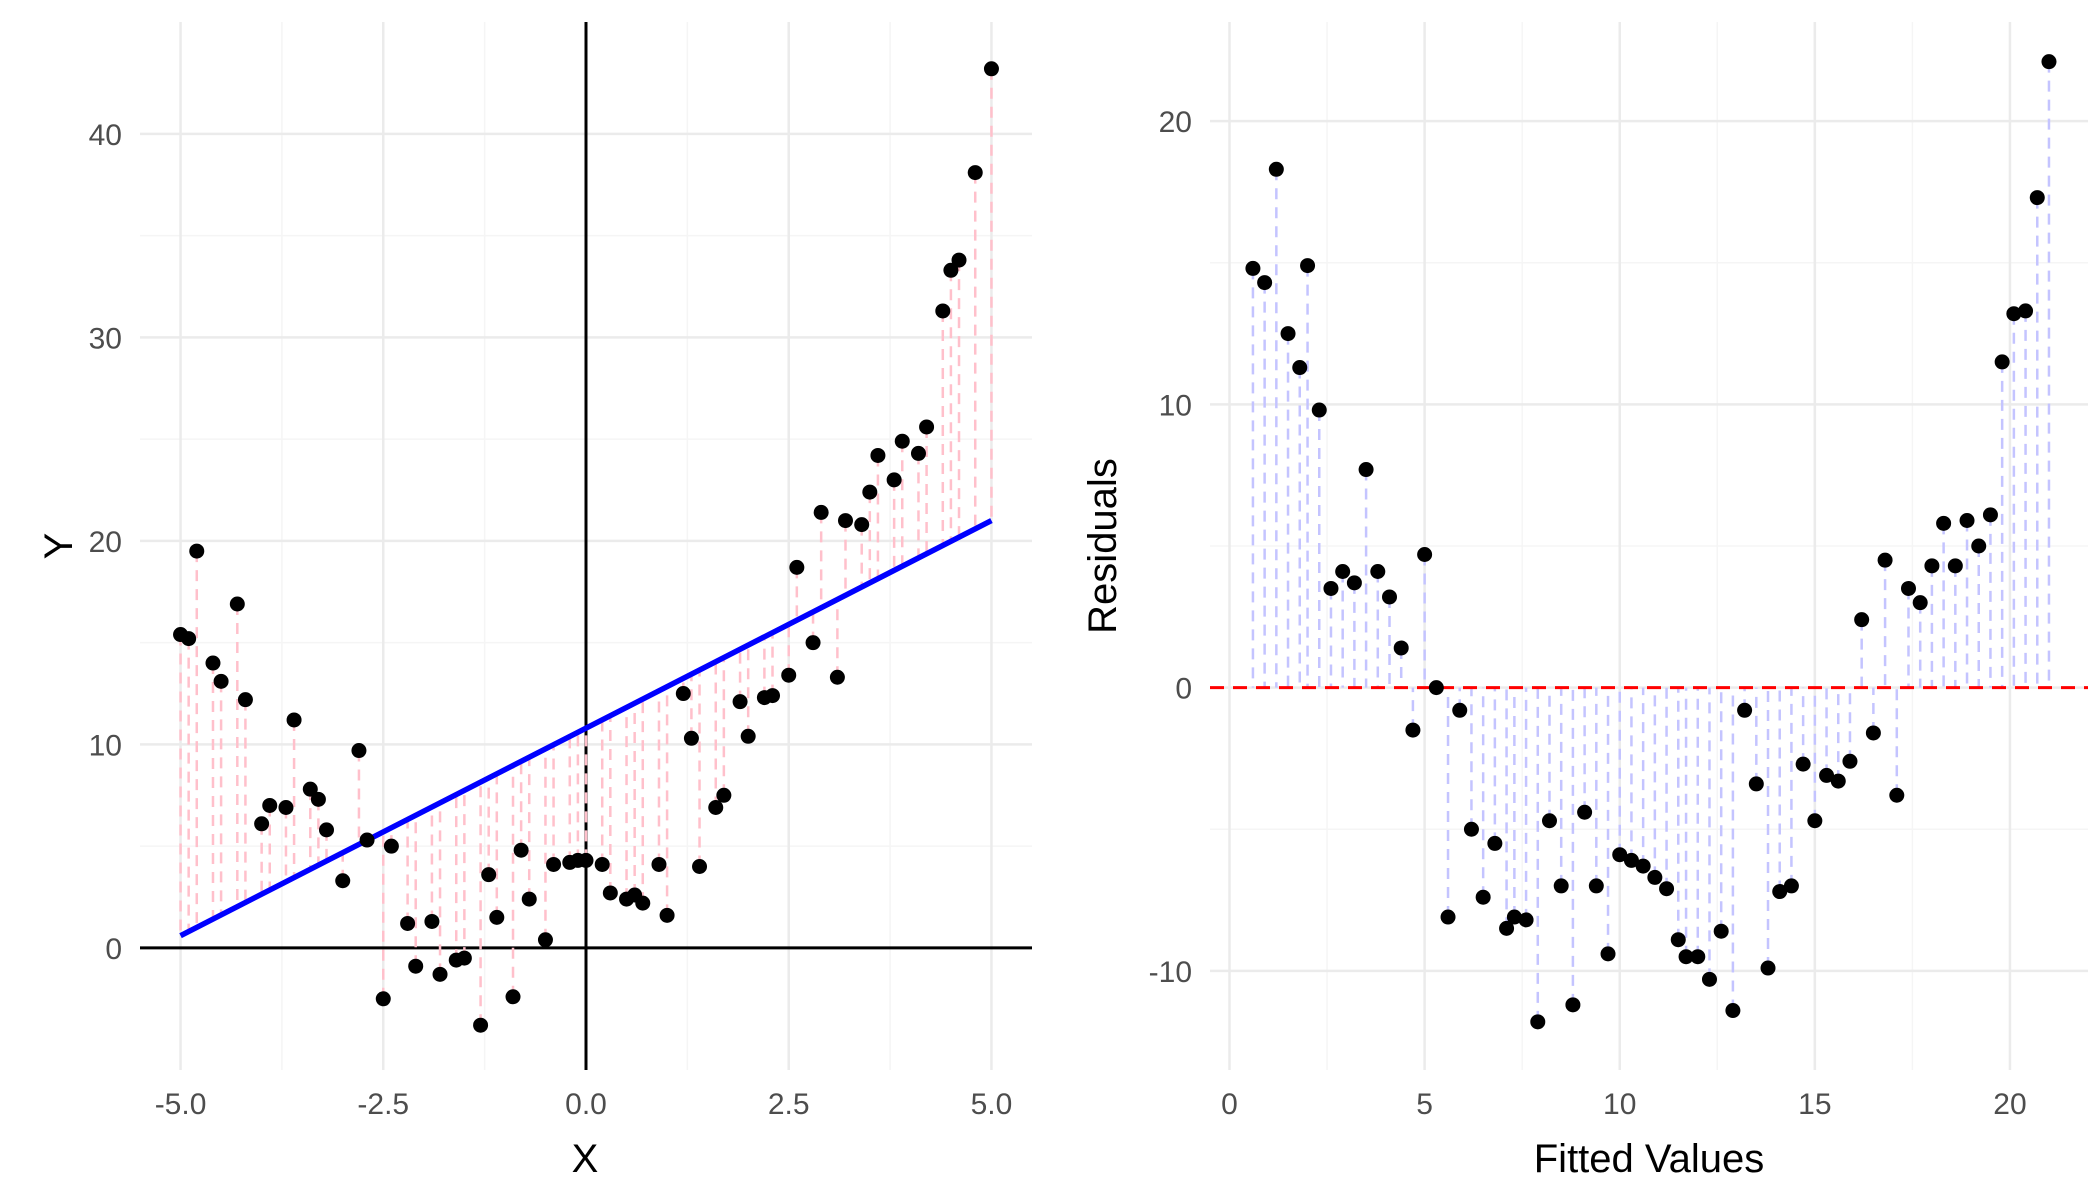  I want to click on x-tick-label: 20, so click(2009, 1104).